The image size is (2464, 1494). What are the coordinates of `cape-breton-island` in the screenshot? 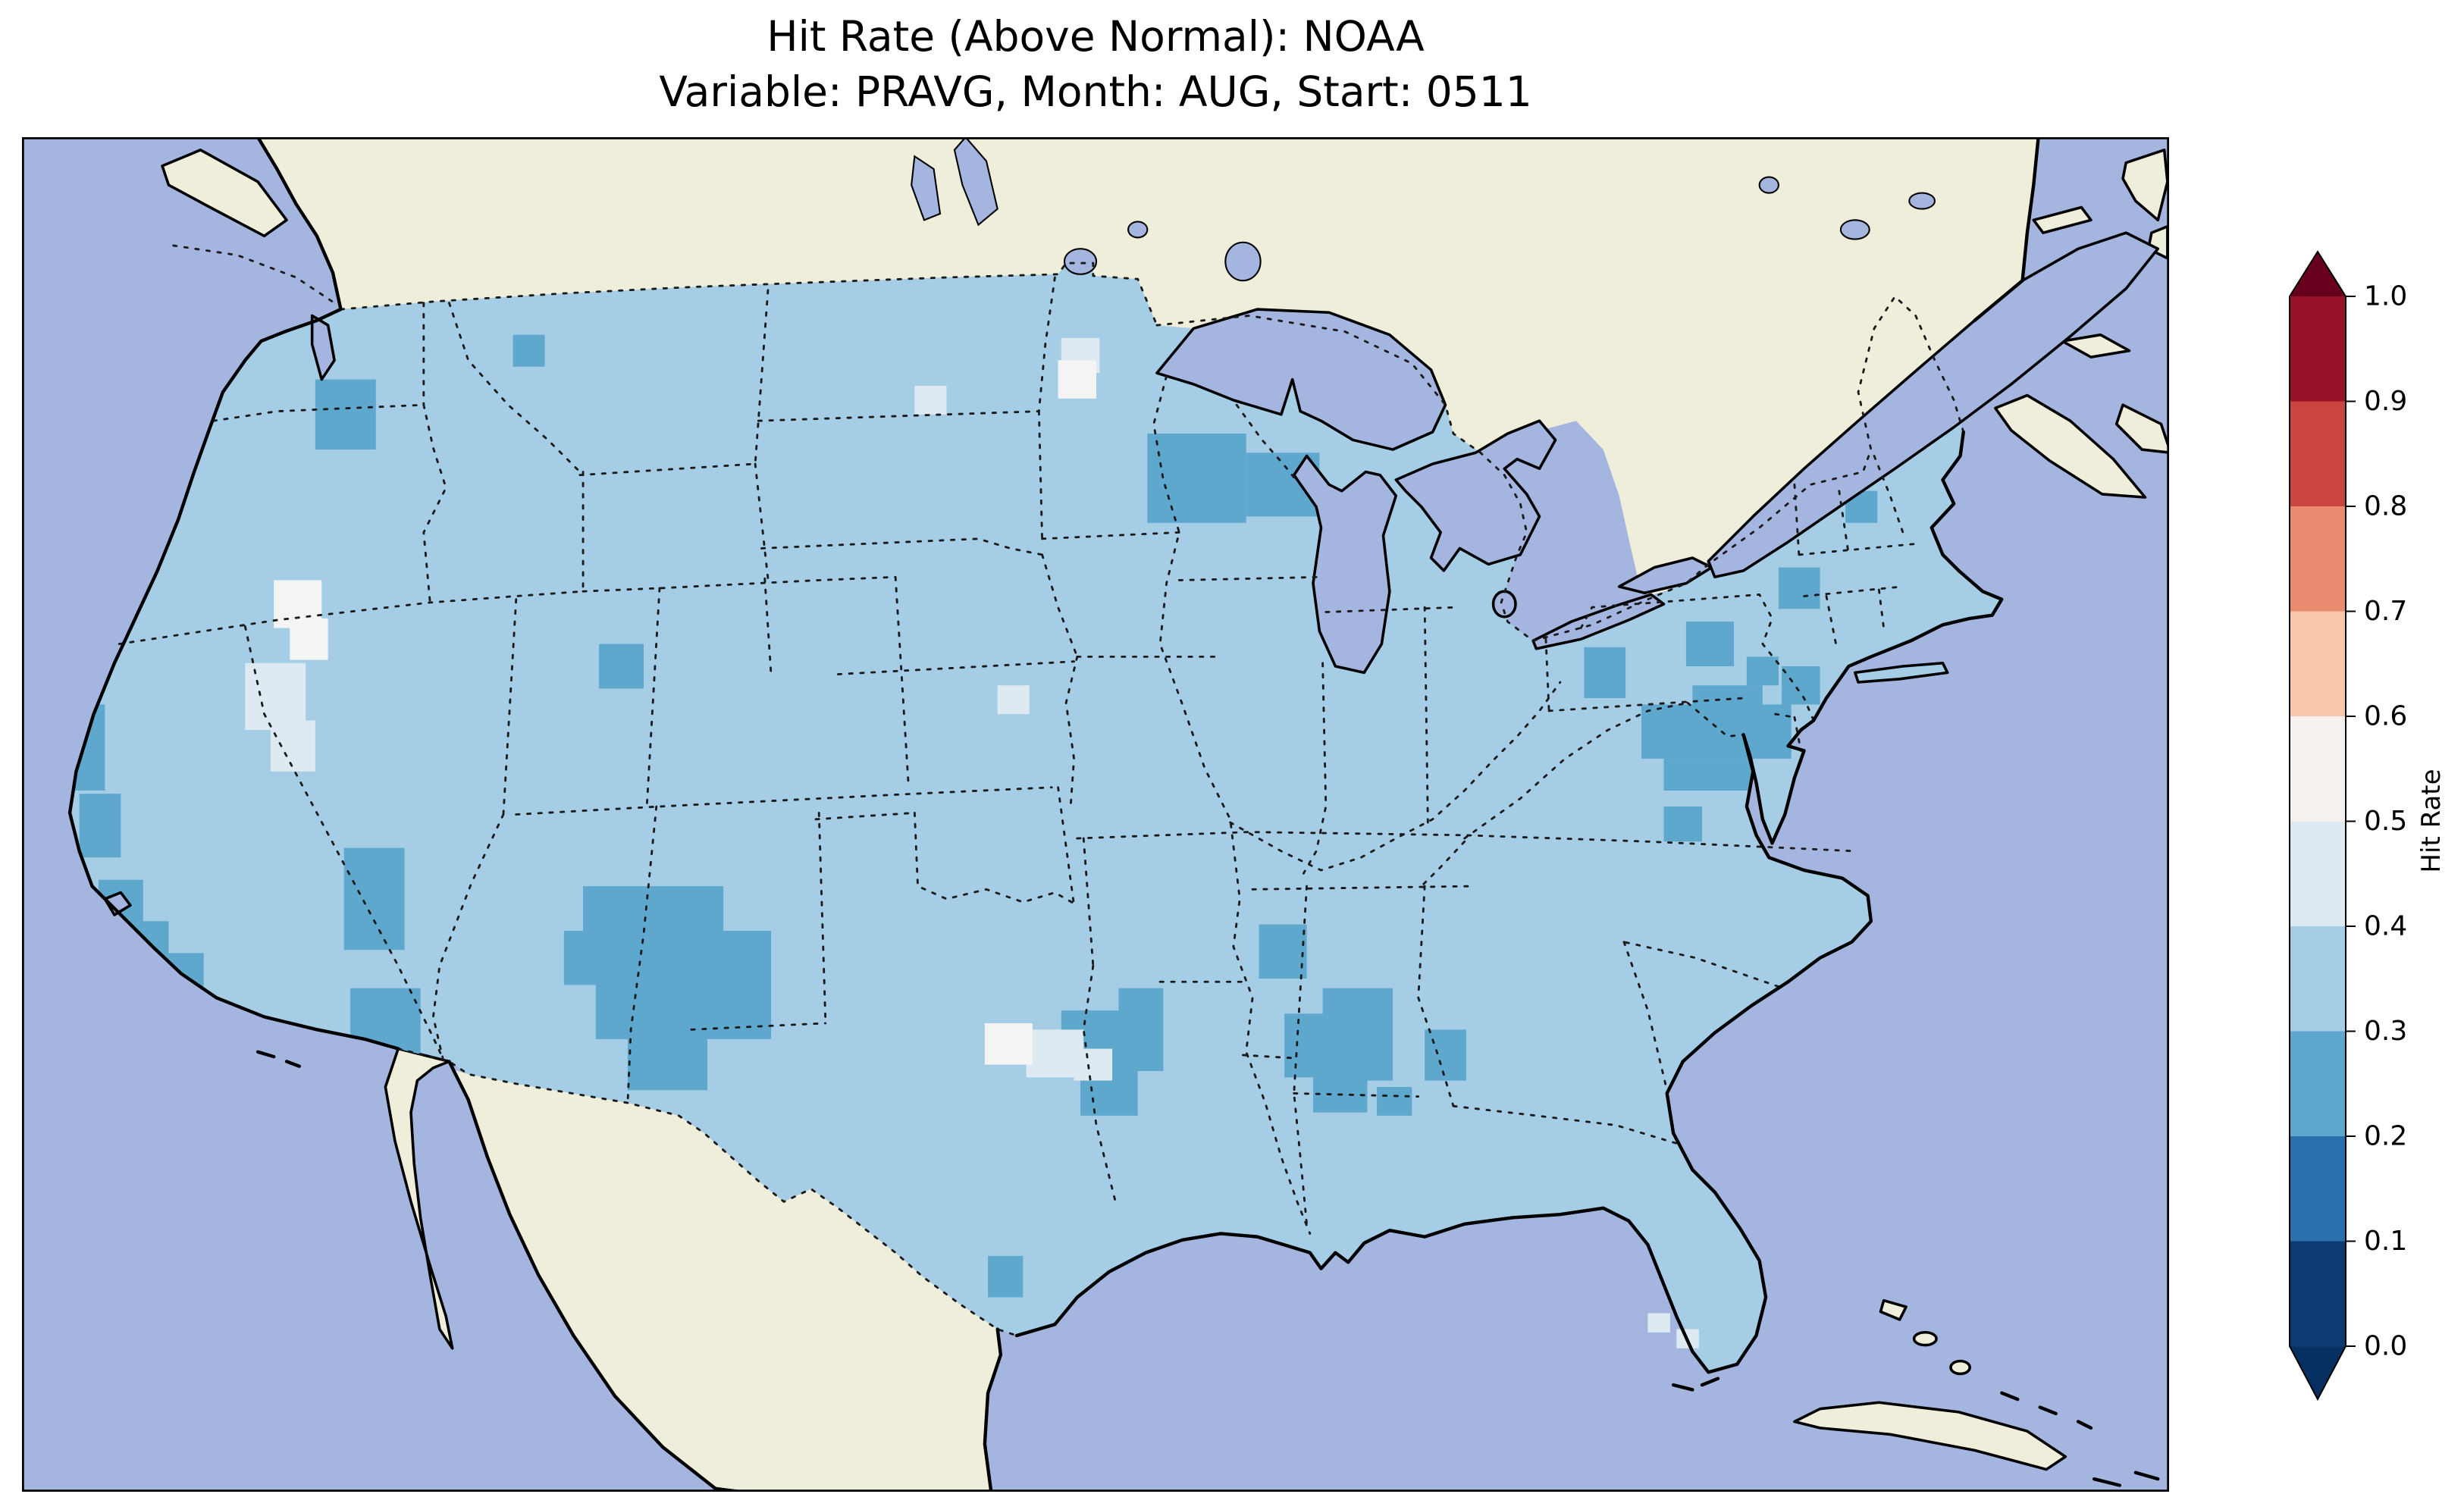 It's located at (2141, 428).